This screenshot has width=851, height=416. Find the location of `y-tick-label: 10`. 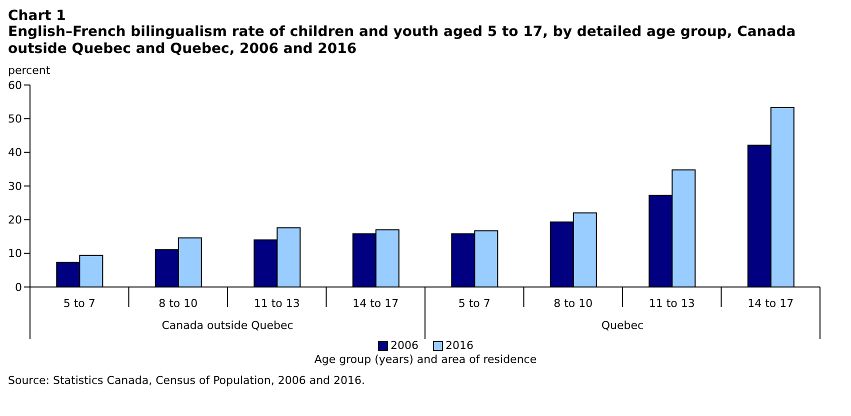

y-tick-label: 10 is located at coordinates (15, 253).